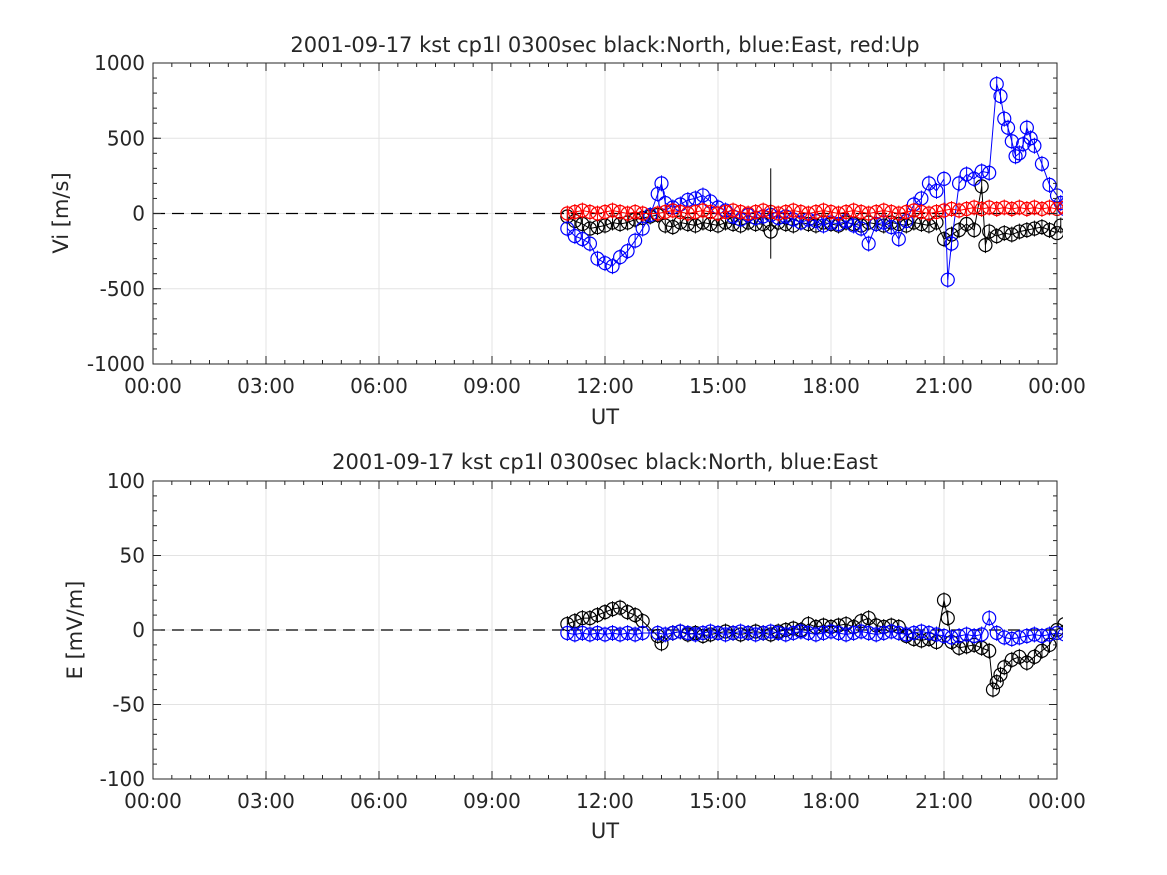  I want to click on efield-x-tick-label: 12:00, so click(605, 801).